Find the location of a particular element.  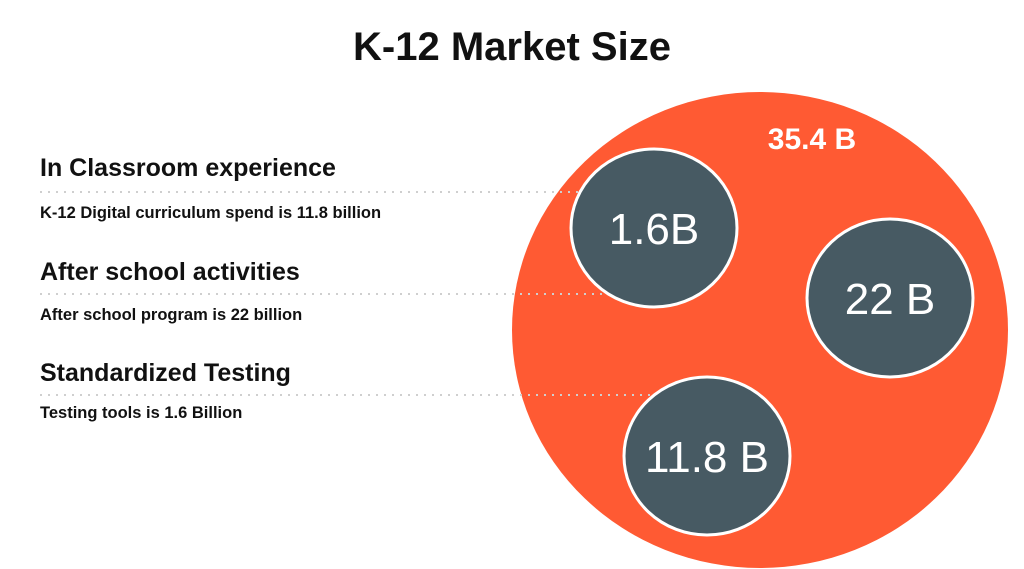

segment-label: 22 B is located at coordinates (890, 299).